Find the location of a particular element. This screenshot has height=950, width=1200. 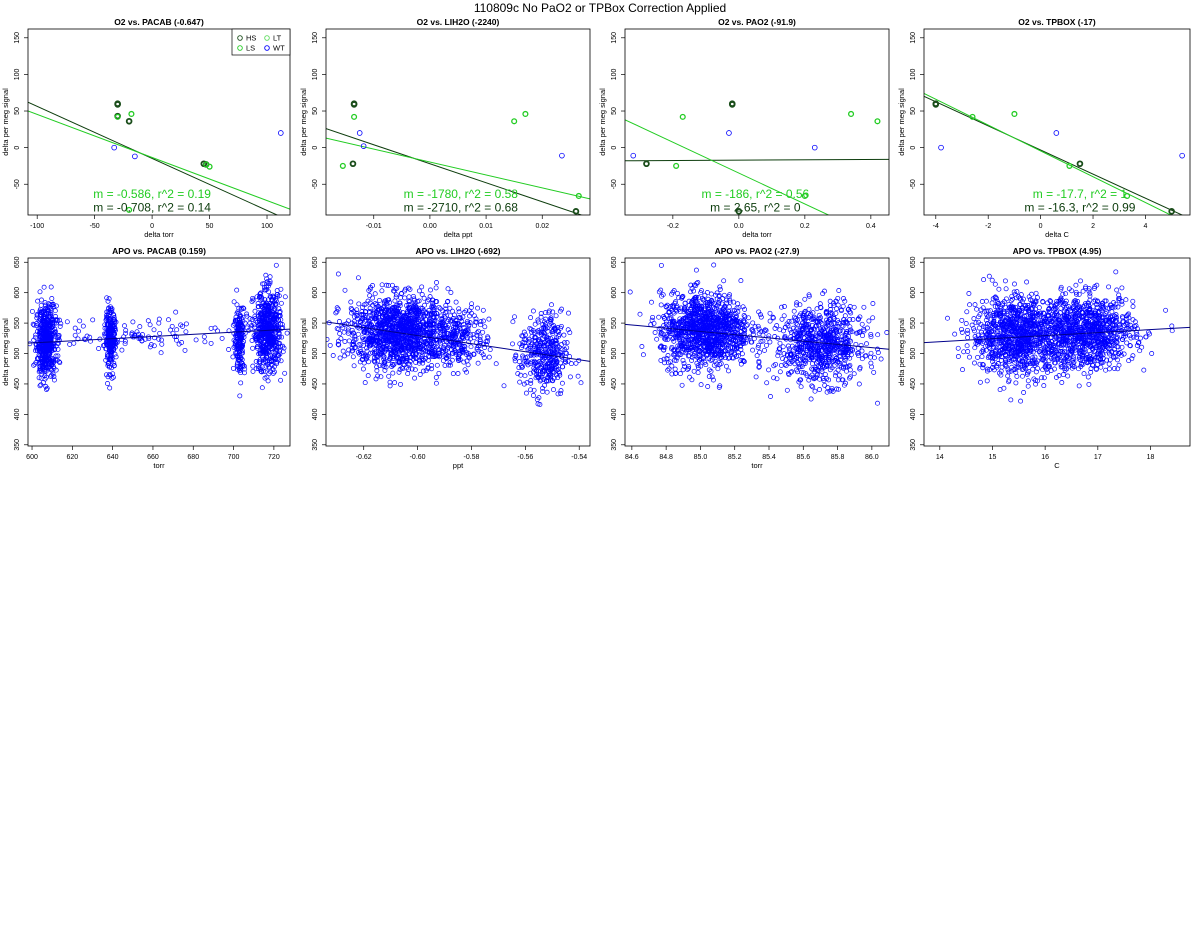

data-point-wt is located at coordinates (363, 146).